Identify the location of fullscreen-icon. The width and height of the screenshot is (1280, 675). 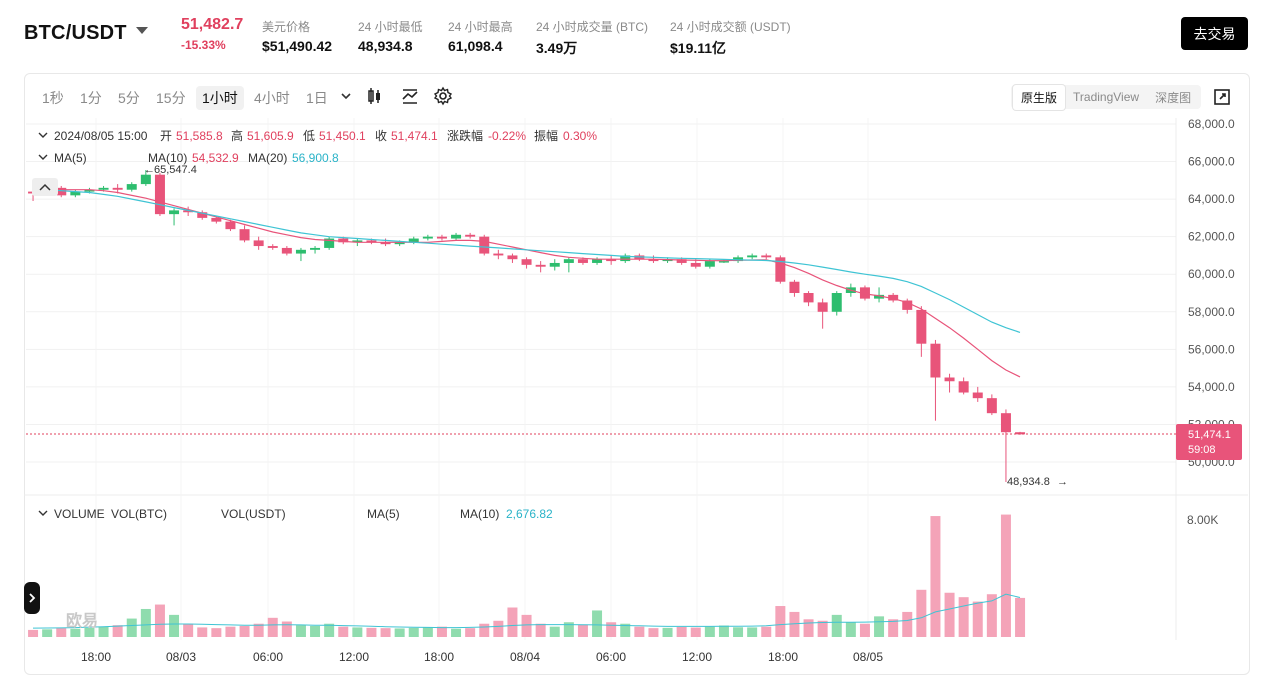
(1222, 97).